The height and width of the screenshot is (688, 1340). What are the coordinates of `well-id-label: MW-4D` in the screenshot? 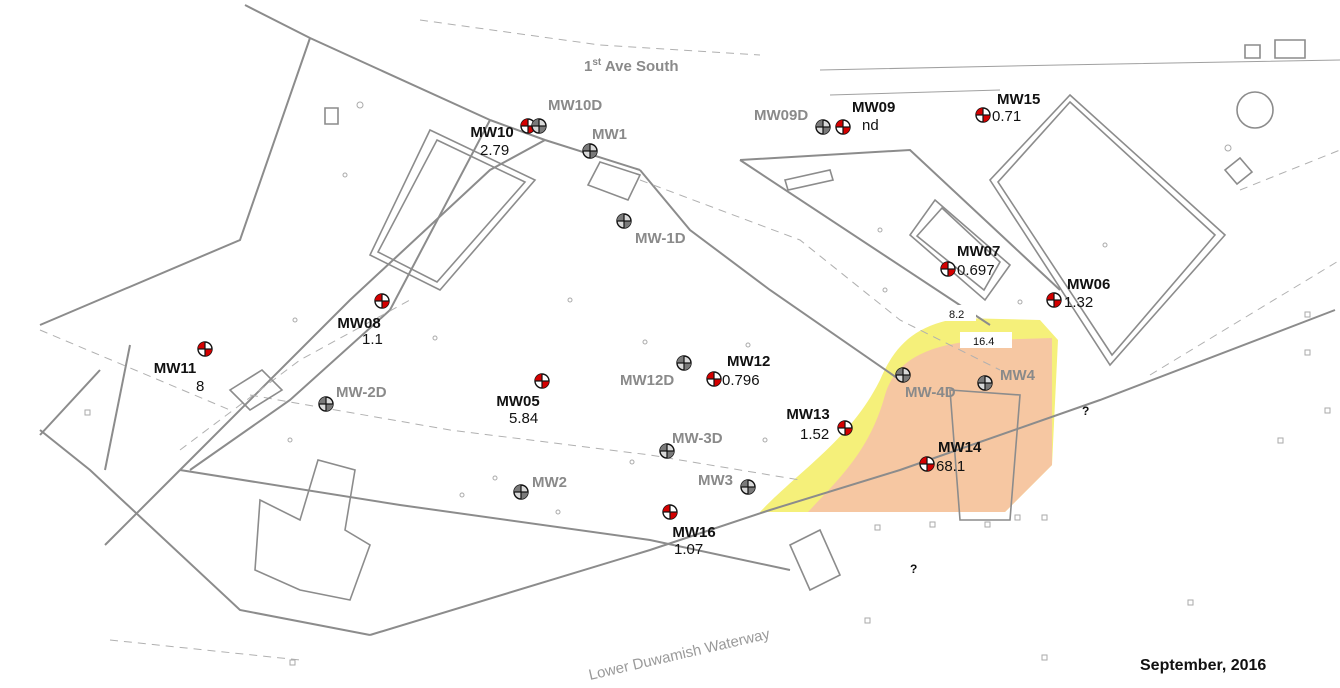 It's located at (930, 392).